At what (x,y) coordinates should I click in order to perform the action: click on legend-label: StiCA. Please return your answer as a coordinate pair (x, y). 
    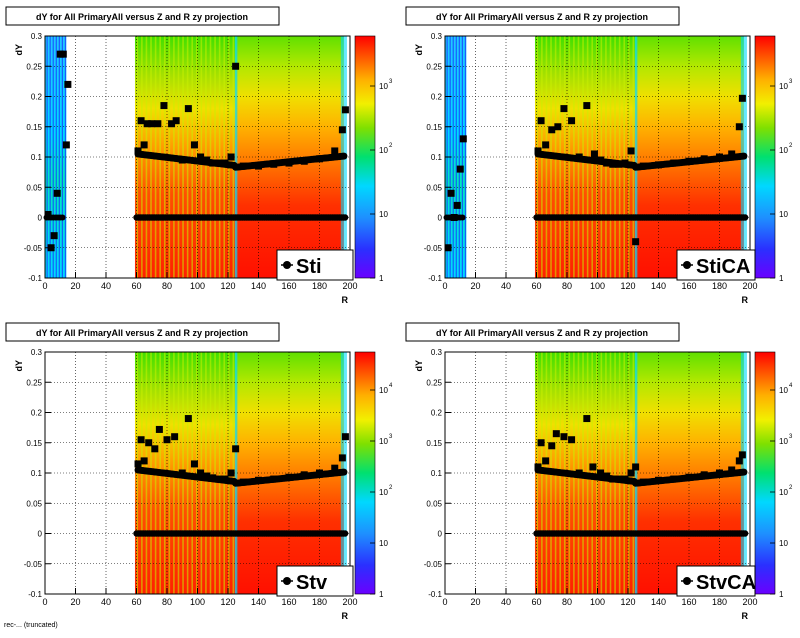
    Looking at the image, I should click on (723, 267).